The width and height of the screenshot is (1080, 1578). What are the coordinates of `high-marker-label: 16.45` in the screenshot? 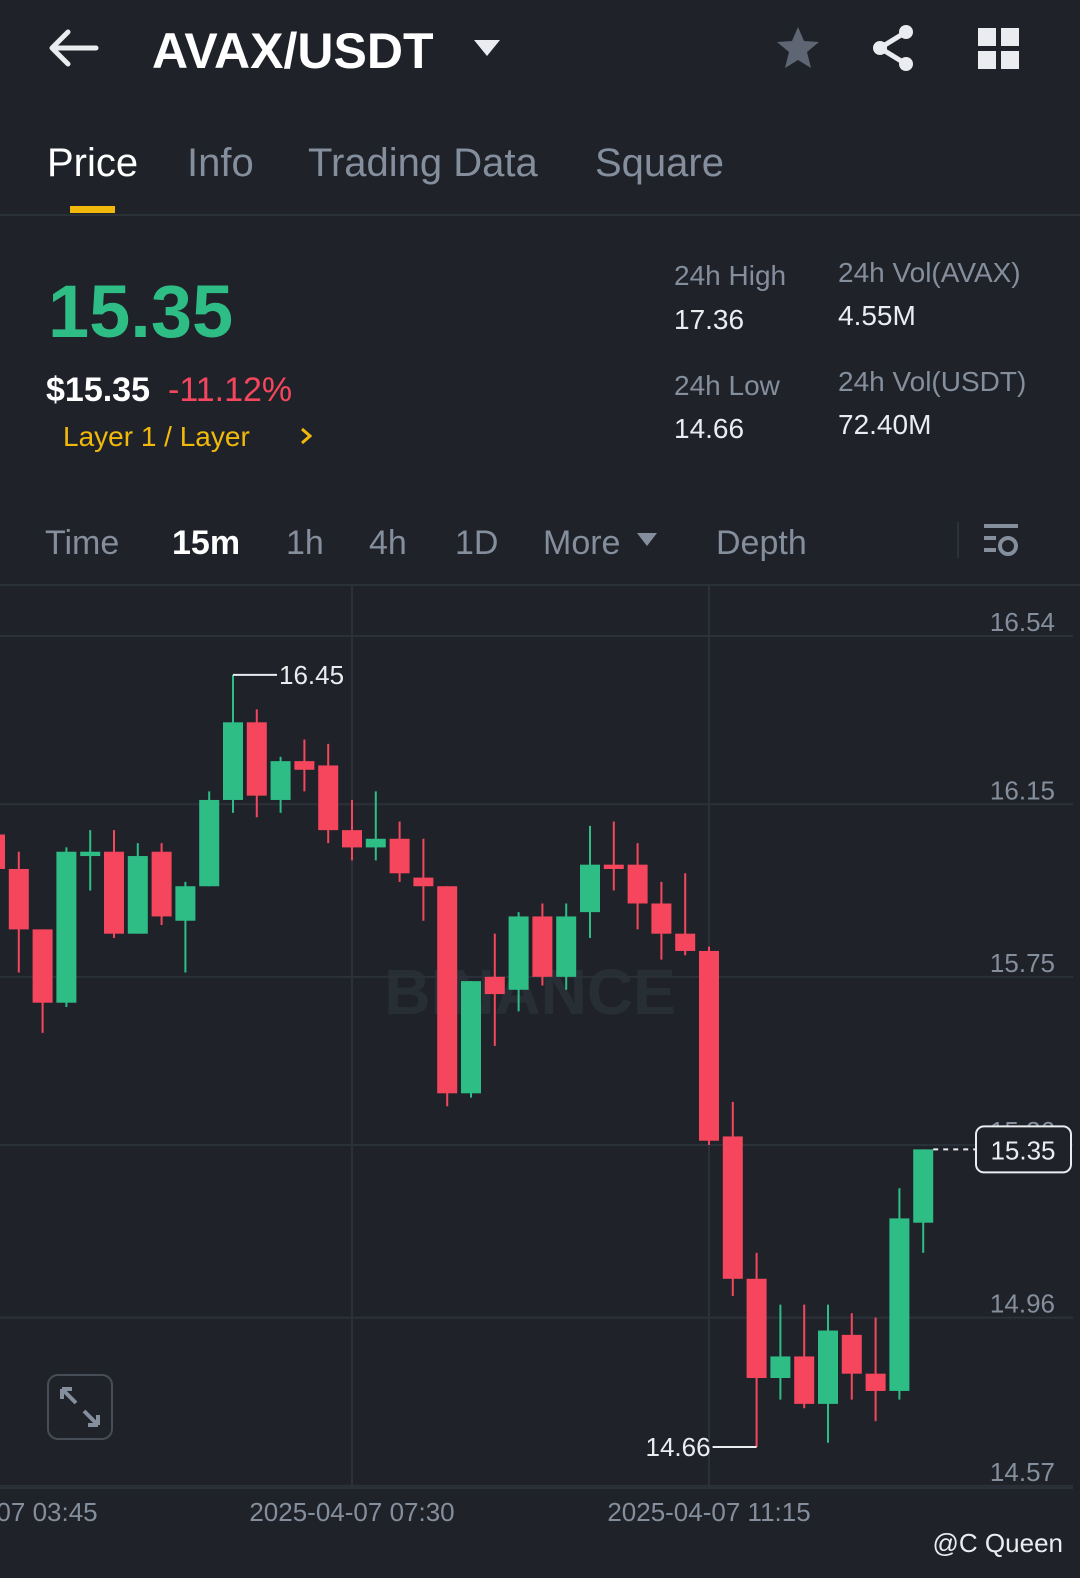 It's located at (311, 675).